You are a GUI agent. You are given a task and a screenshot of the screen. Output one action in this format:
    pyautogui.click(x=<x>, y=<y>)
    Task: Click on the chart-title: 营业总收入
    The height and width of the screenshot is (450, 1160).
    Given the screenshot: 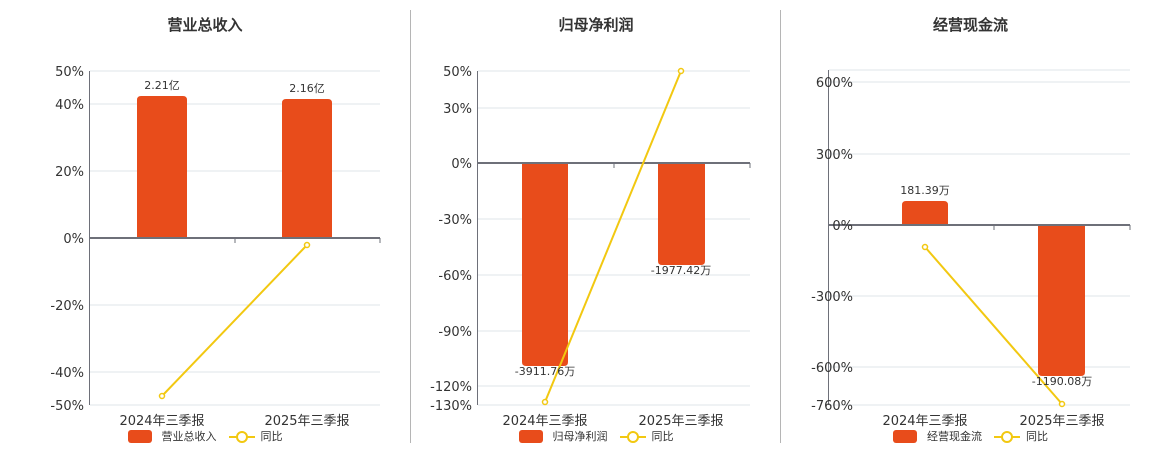 What is the action you would take?
    pyautogui.click(x=205, y=25)
    